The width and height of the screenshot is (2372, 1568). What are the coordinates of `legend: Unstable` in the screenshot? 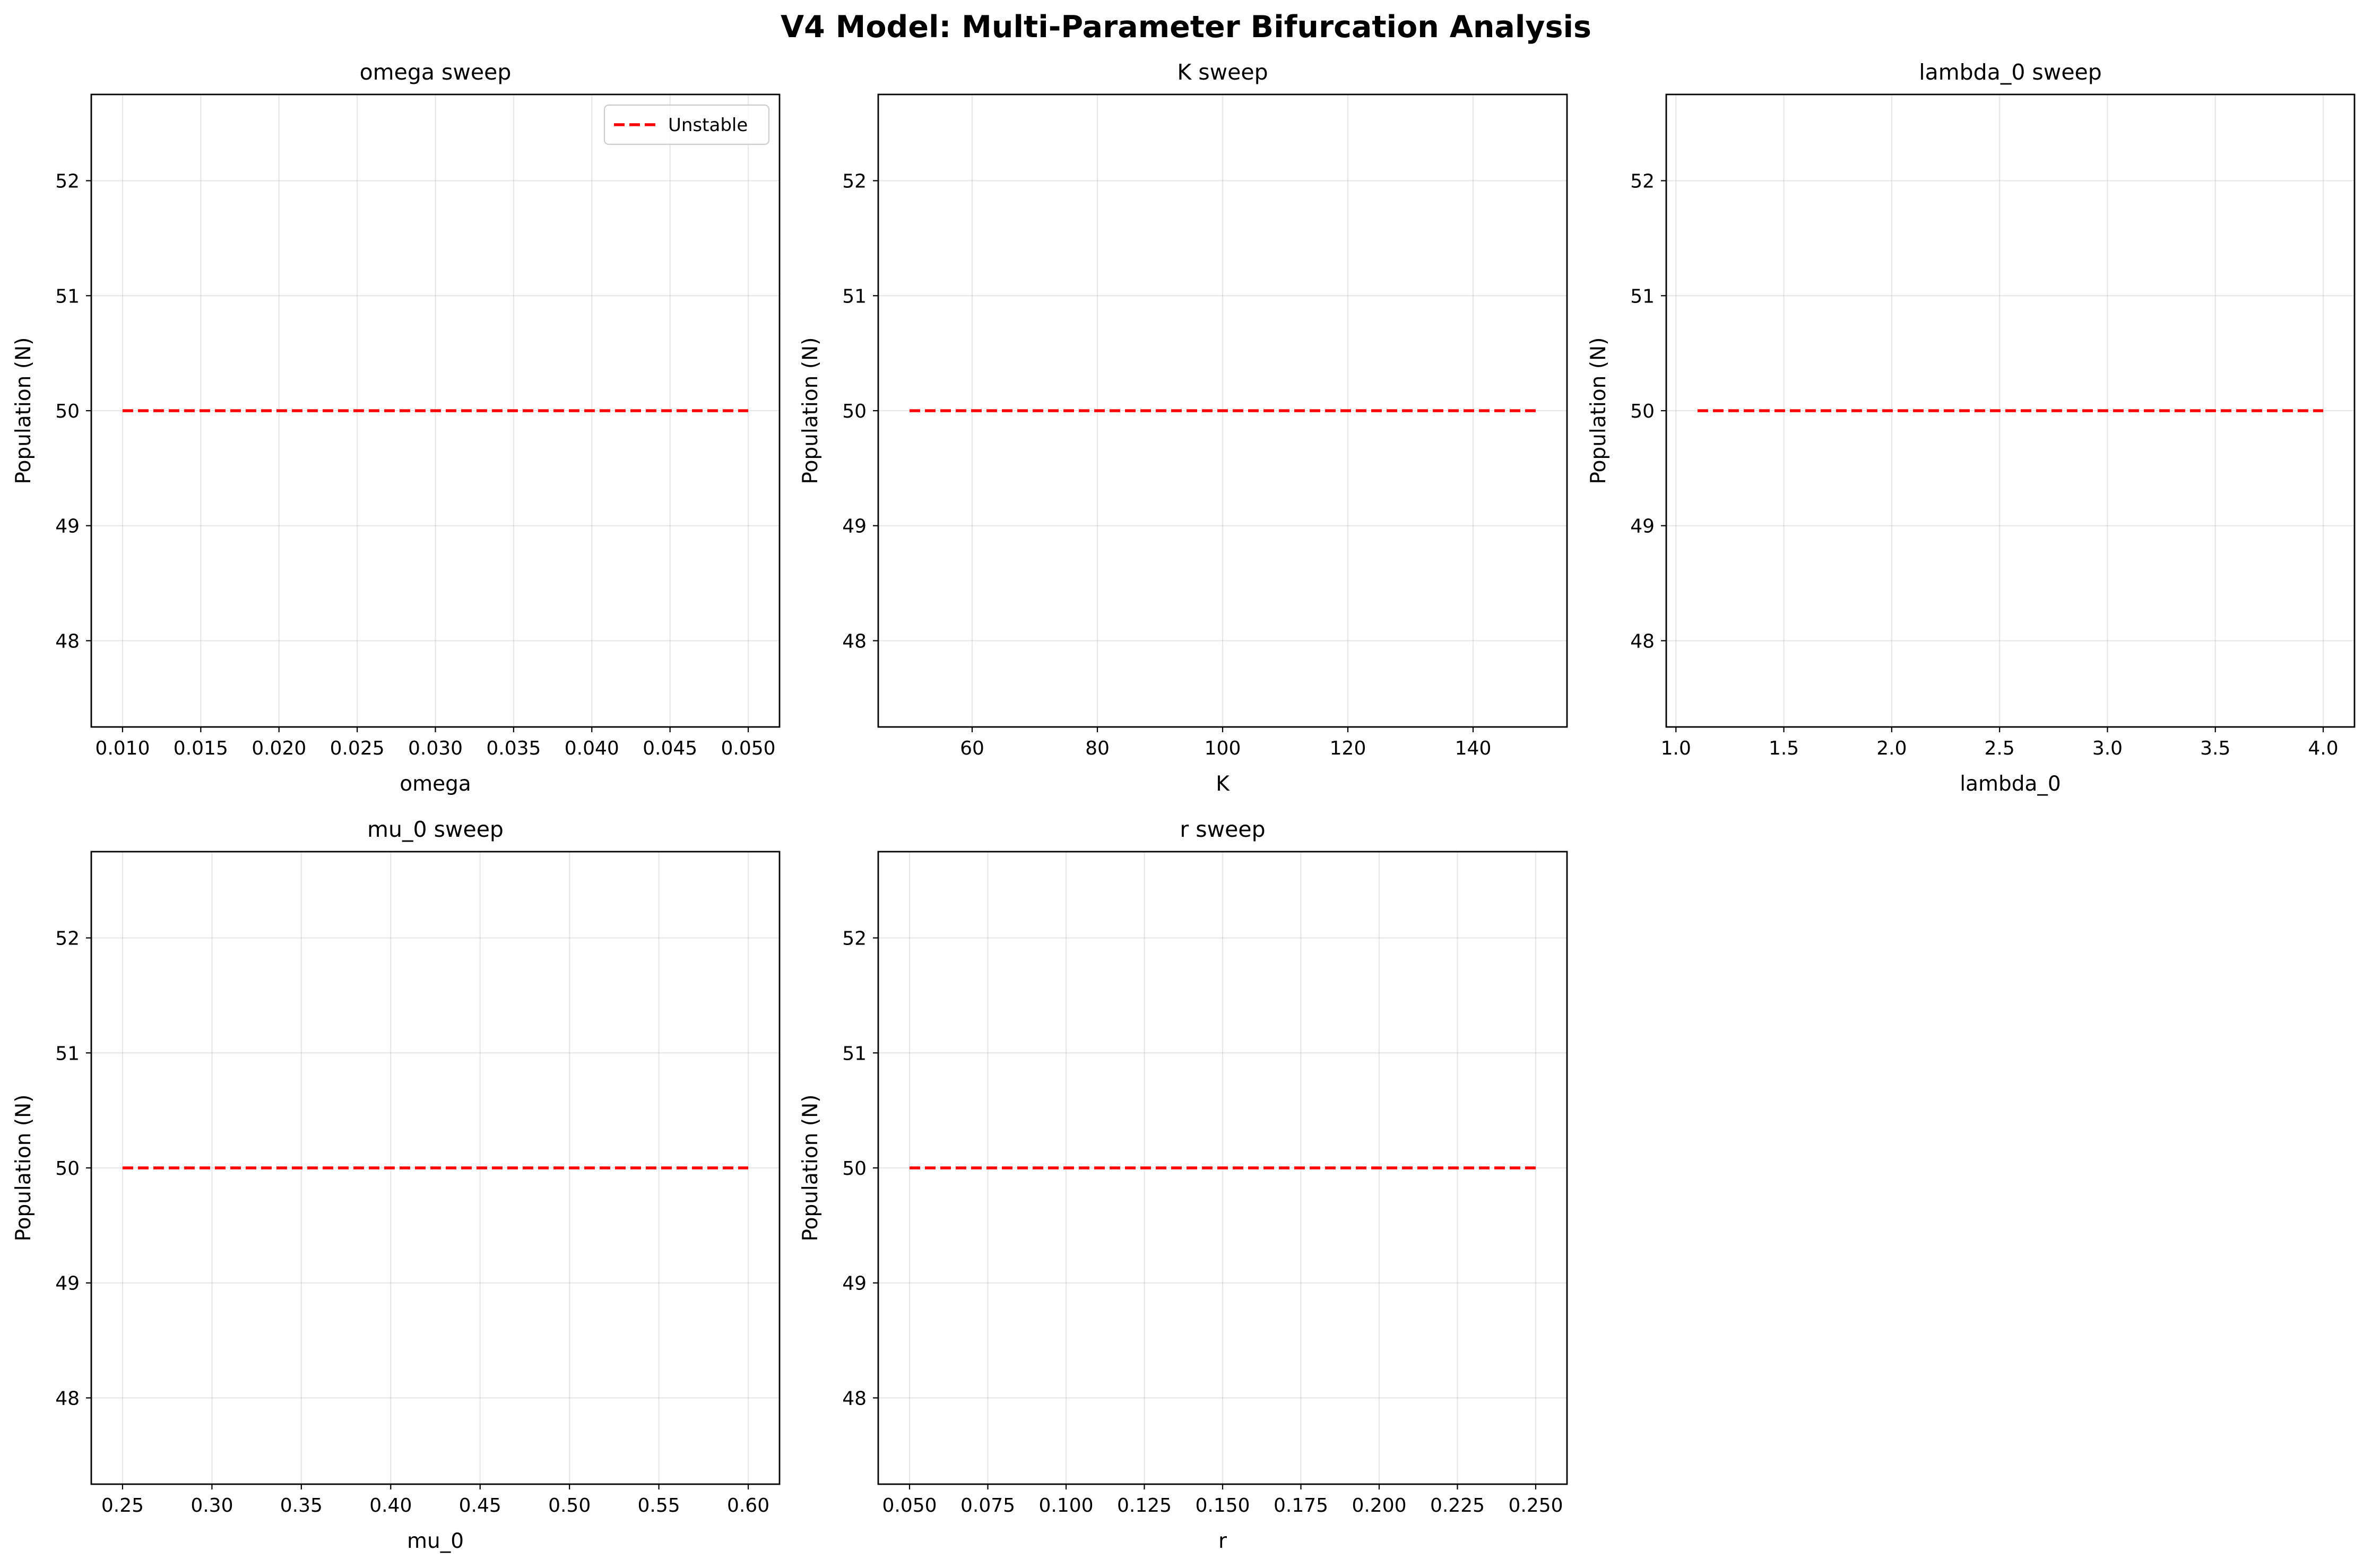 It's located at (686, 124).